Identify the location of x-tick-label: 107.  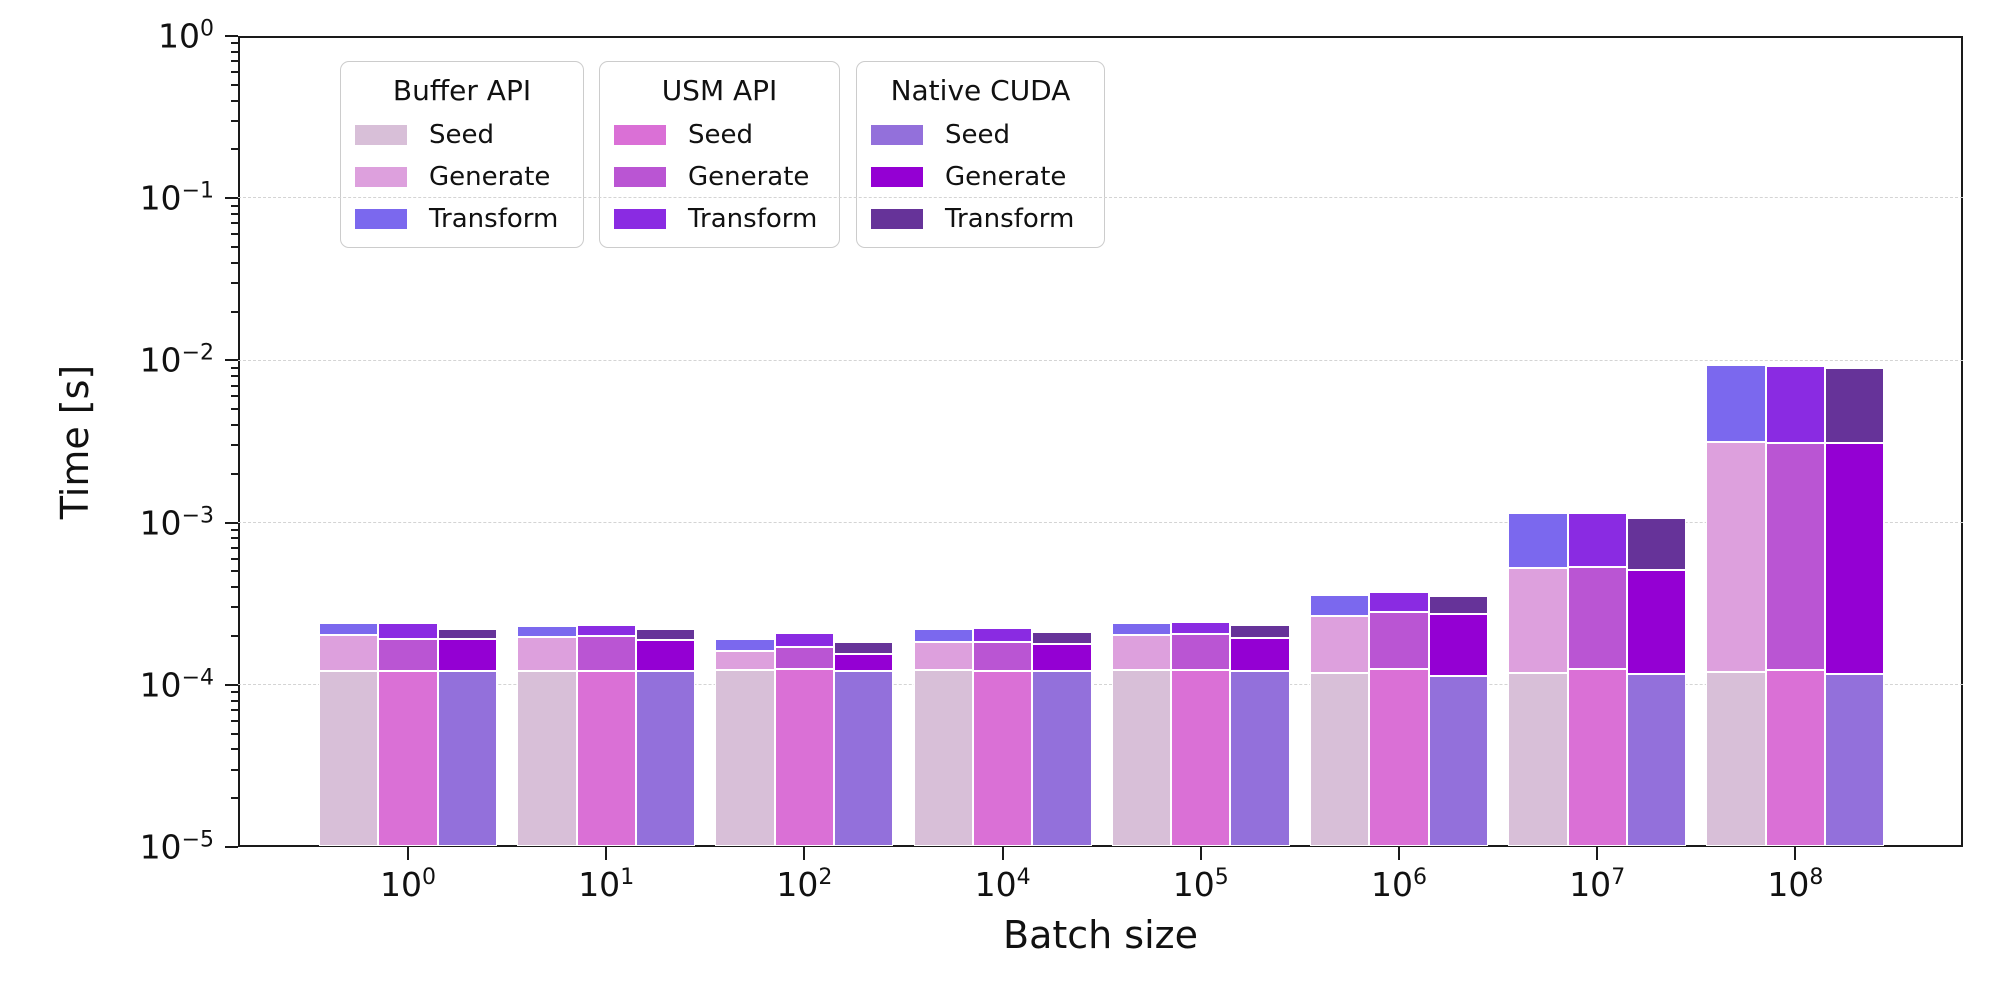
(1597, 884).